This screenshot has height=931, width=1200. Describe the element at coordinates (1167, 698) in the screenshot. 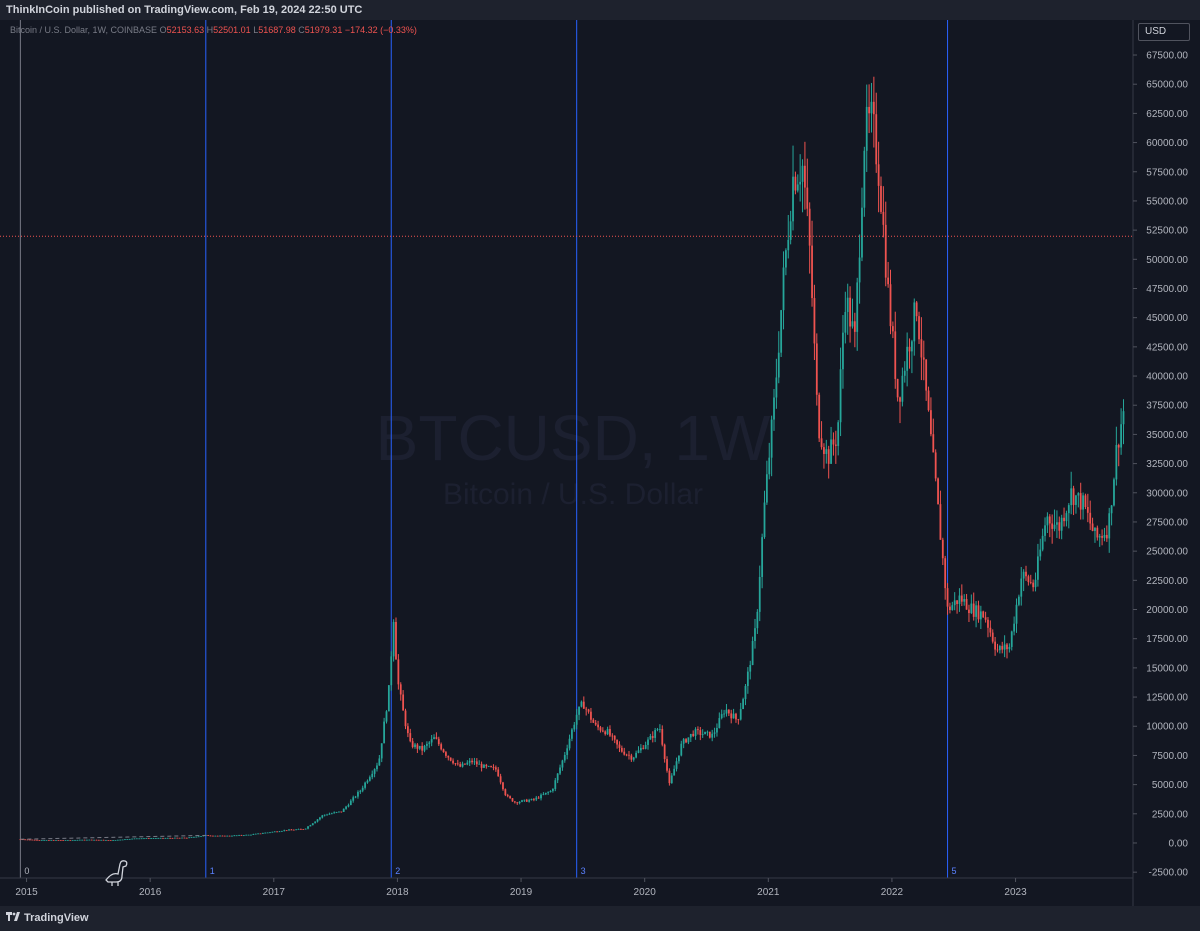

I see `price-tick-label: 12500.00` at that location.